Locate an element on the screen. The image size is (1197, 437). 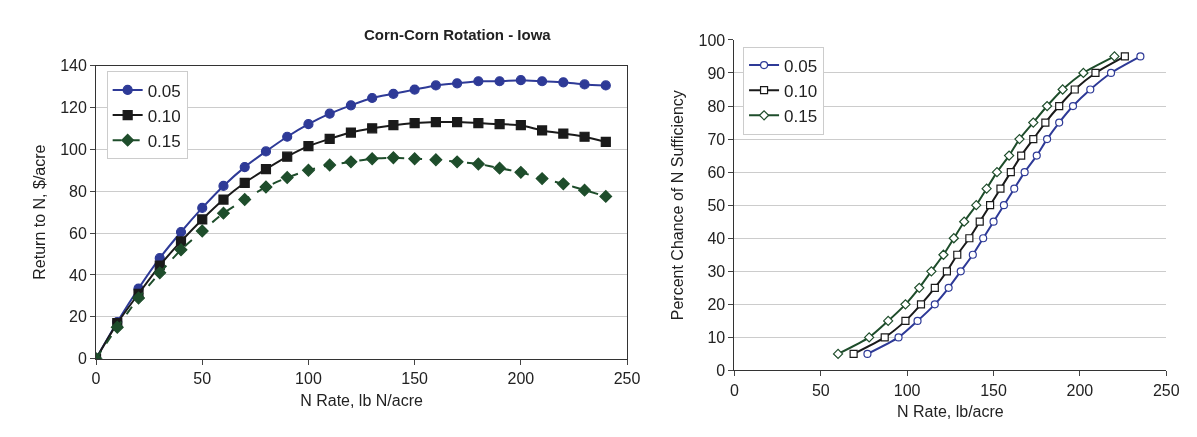
y-tick-label: 120 is located at coordinates (73, 108).